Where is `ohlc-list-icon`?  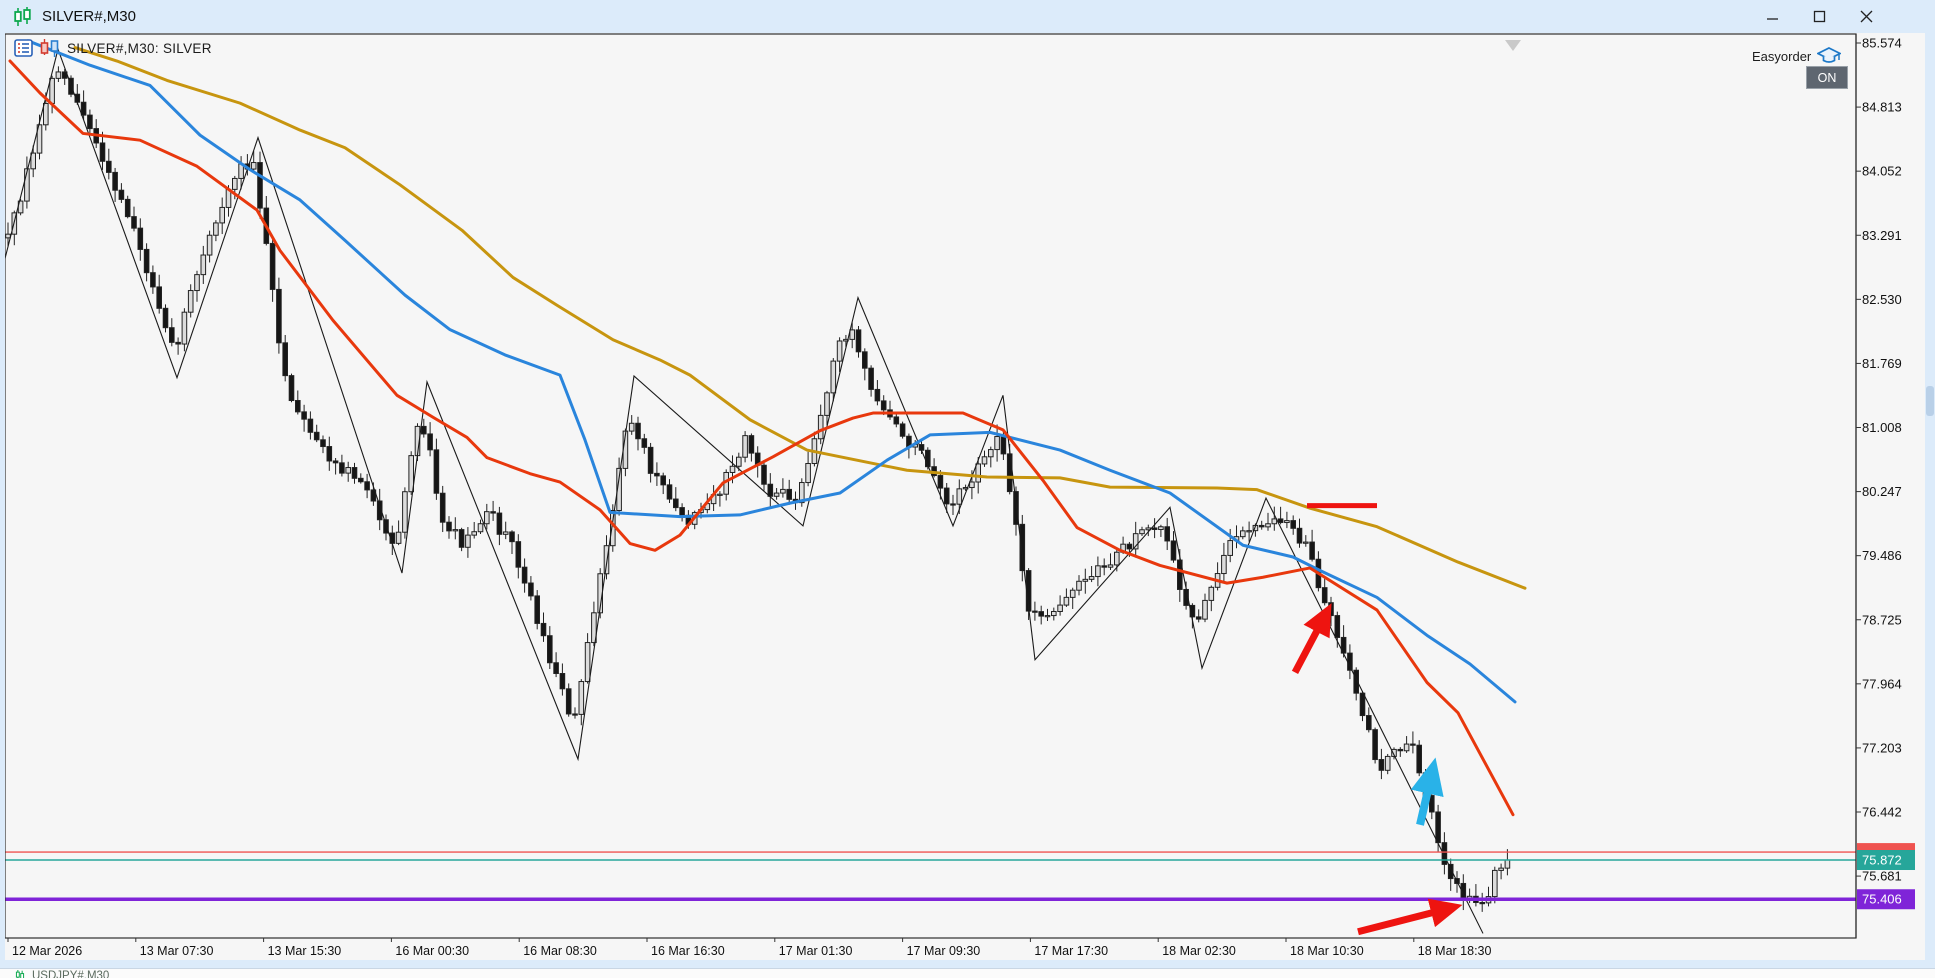
ohlc-list-icon is located at coordinates (23, 48).